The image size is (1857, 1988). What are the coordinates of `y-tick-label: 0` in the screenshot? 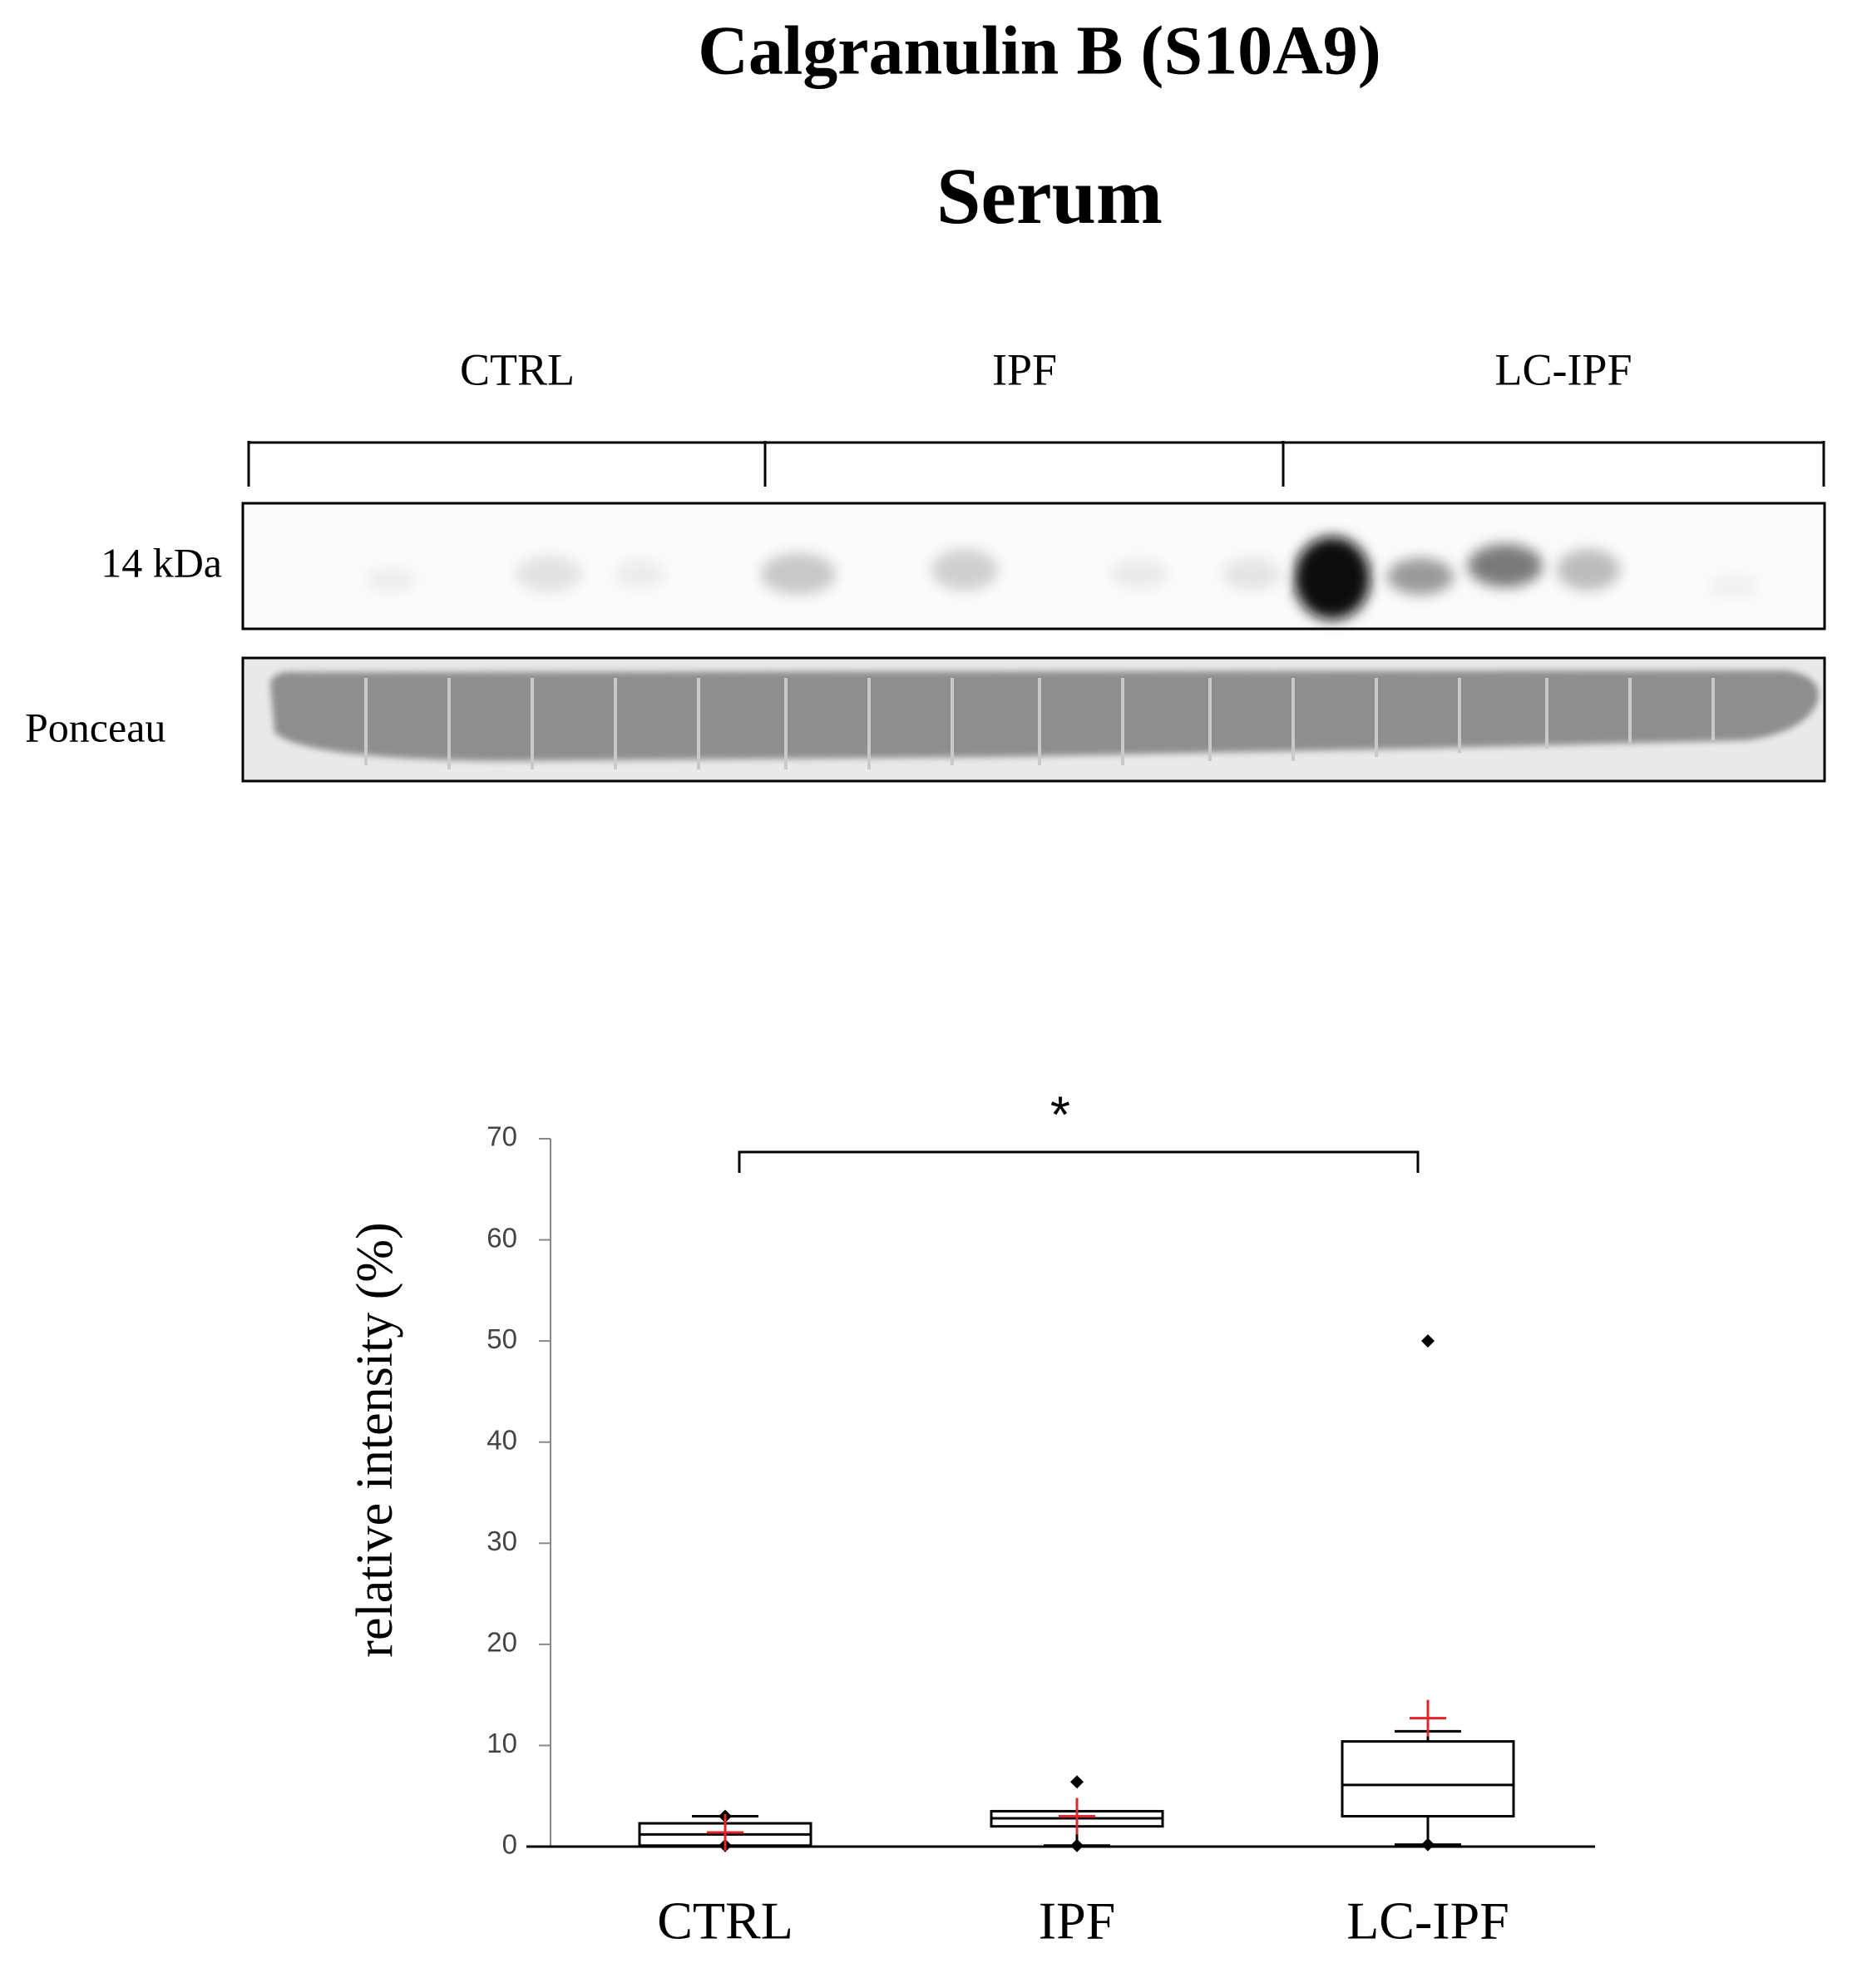 It's located at (509, 1844).